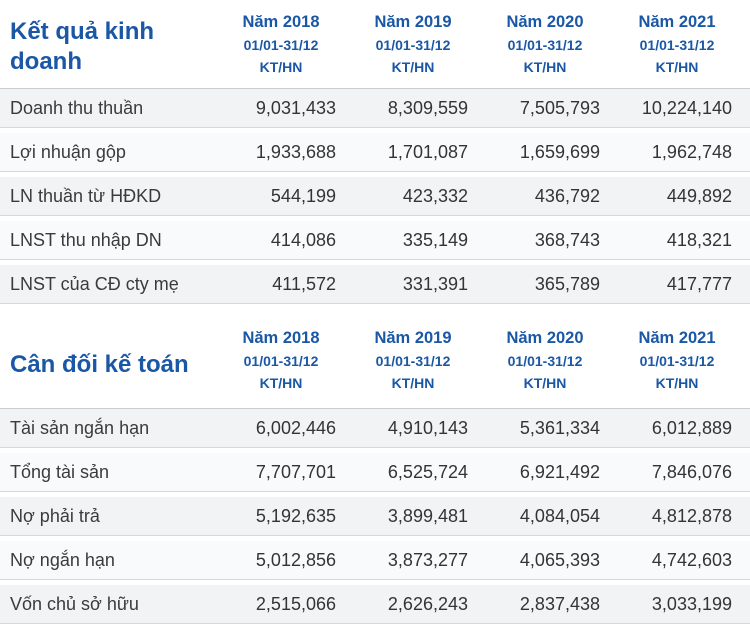 This screenshot has width=750, height=628. What do you see at coordinates (567, 283) in the screenshot?
I see `row-value: 365,789` at bounding box center [567, 283].